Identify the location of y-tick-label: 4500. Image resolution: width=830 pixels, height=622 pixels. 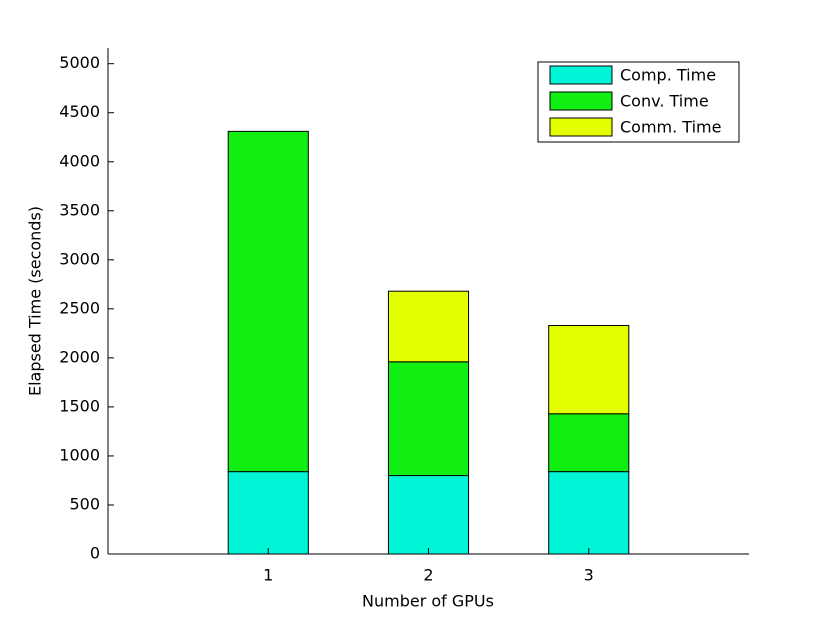
(79, 111).